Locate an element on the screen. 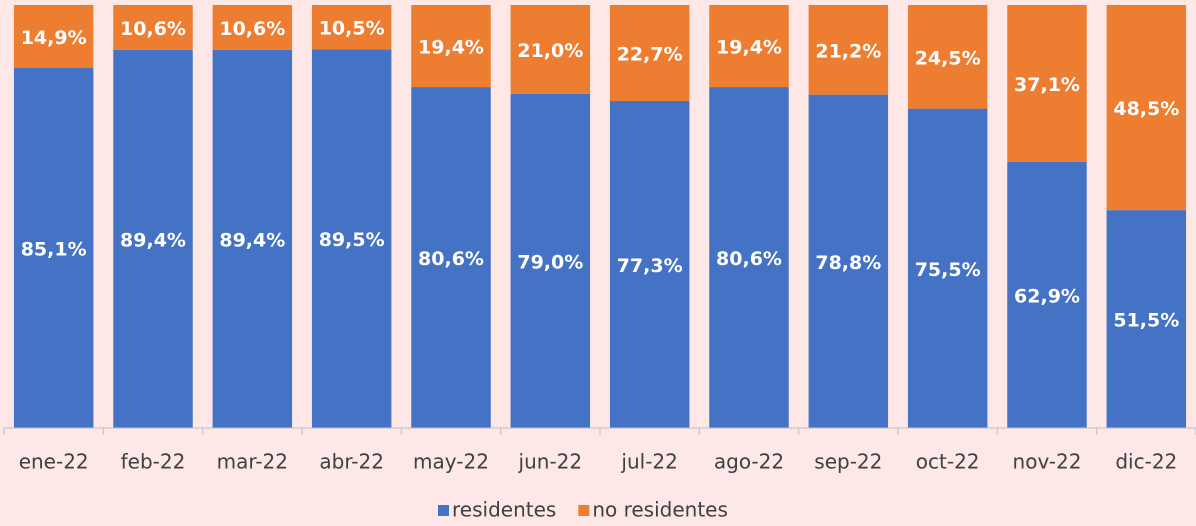 Image resolution: width=1196 pixels, height=526 pixels. x-tick-label: jun-22 is located at coordinates (550, 462).